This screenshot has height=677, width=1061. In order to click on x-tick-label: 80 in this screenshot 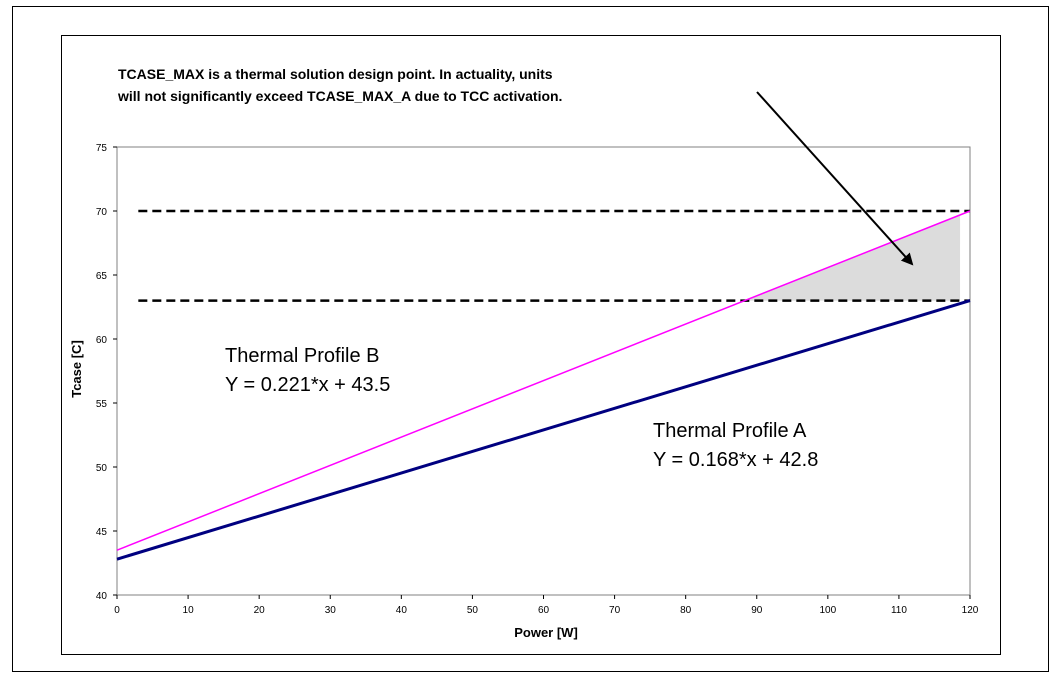, I will do `click(686, 610)`.